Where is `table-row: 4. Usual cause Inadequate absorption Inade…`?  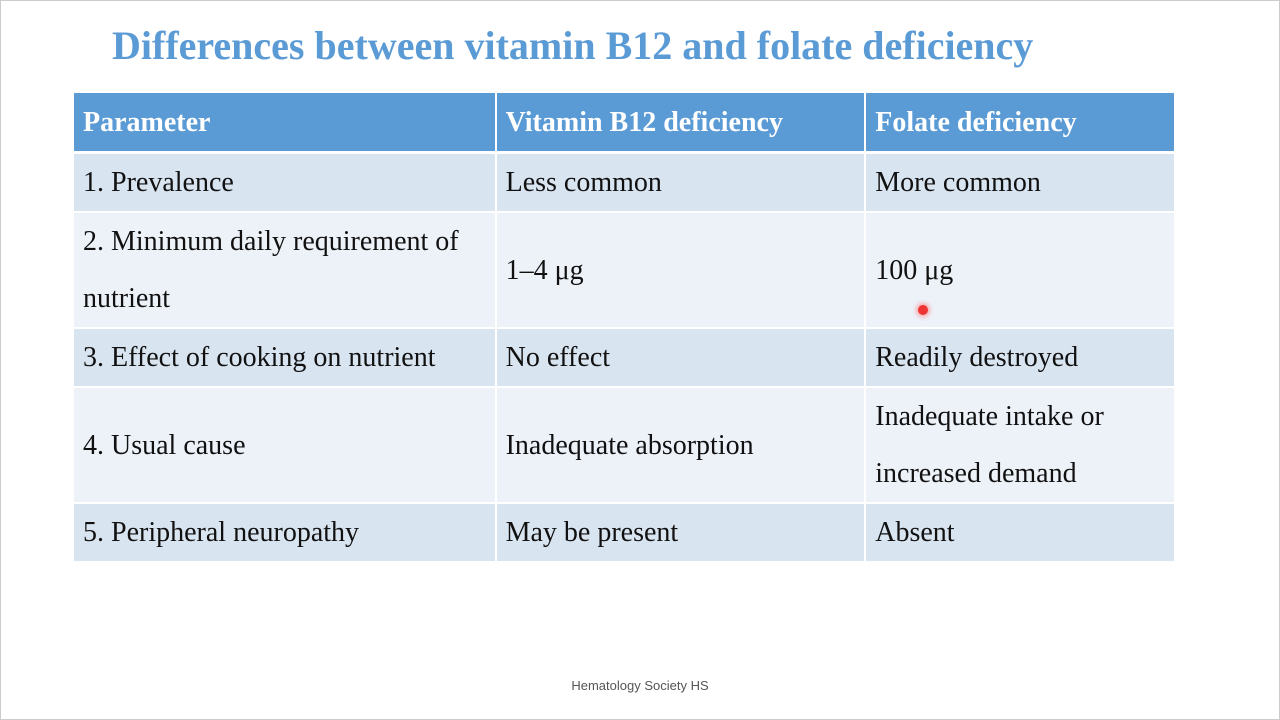
table-row: 4. Usual cause Inadequate absorption Inade… is located at coordinates (625, 445).